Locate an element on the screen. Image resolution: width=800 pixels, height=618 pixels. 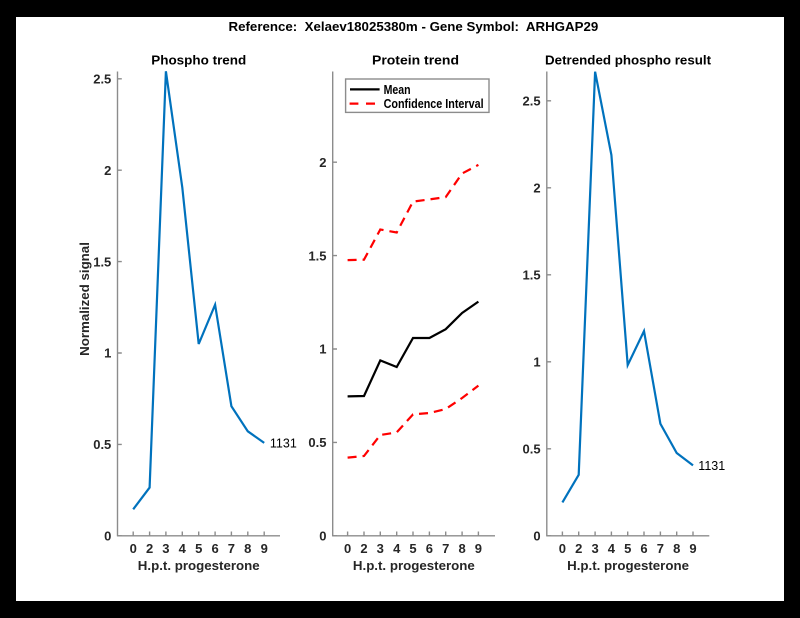
svg-text: Detrended phospho result is located at coordinates (628, 60).